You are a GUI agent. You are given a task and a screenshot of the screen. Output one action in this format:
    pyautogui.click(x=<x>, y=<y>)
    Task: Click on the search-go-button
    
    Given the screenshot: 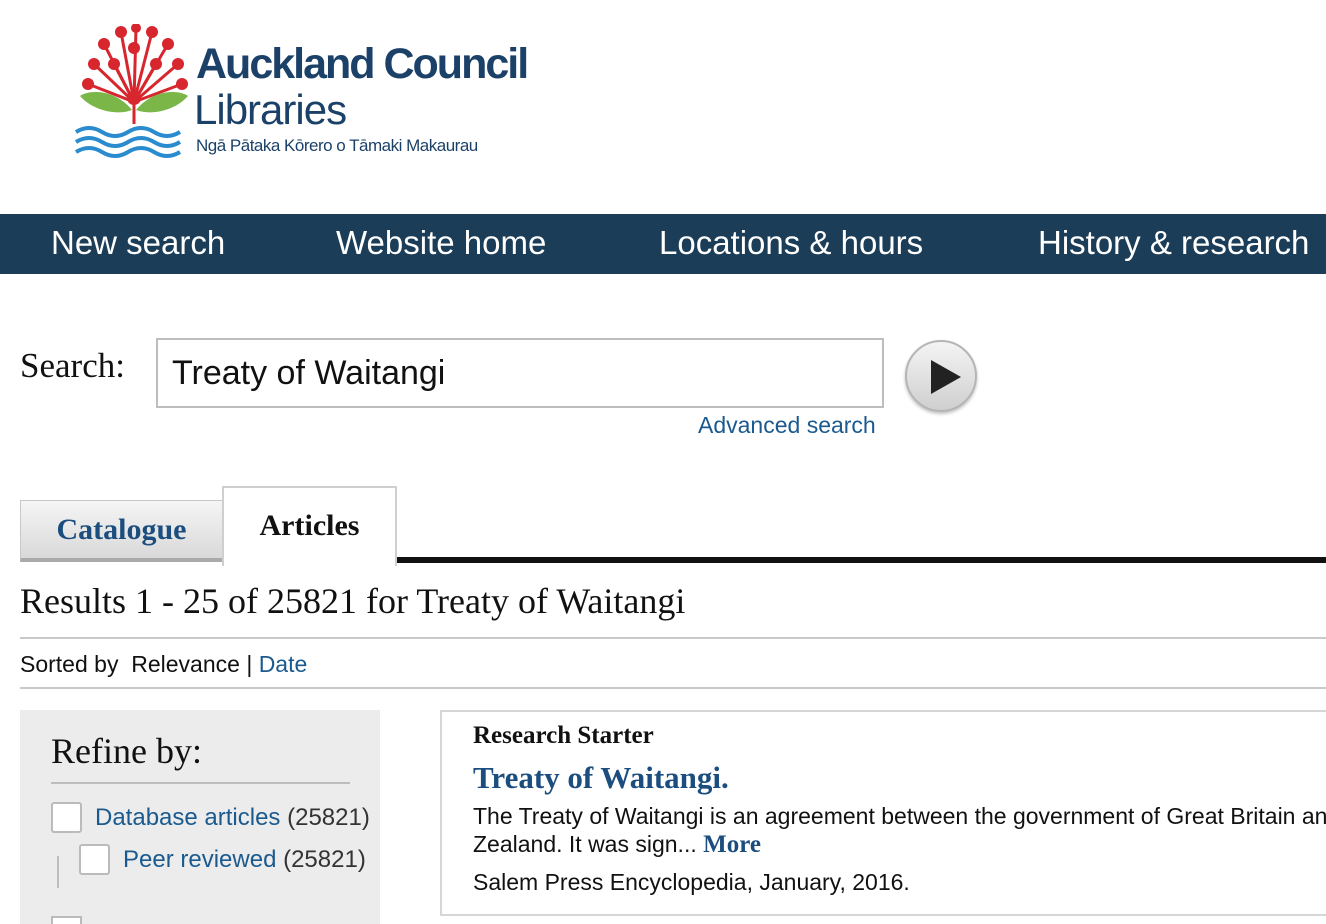 What is the action you would take?
    pyautogui.click(x=941, y=376)
    